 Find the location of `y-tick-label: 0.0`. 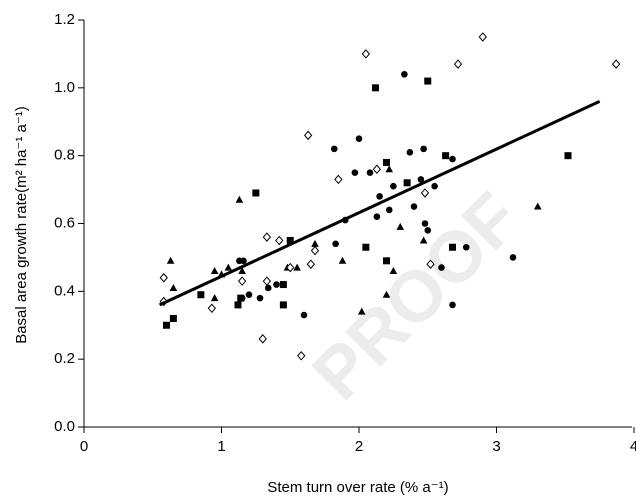

y-tick-label: 0.0 is located at coordinates (64, 426).